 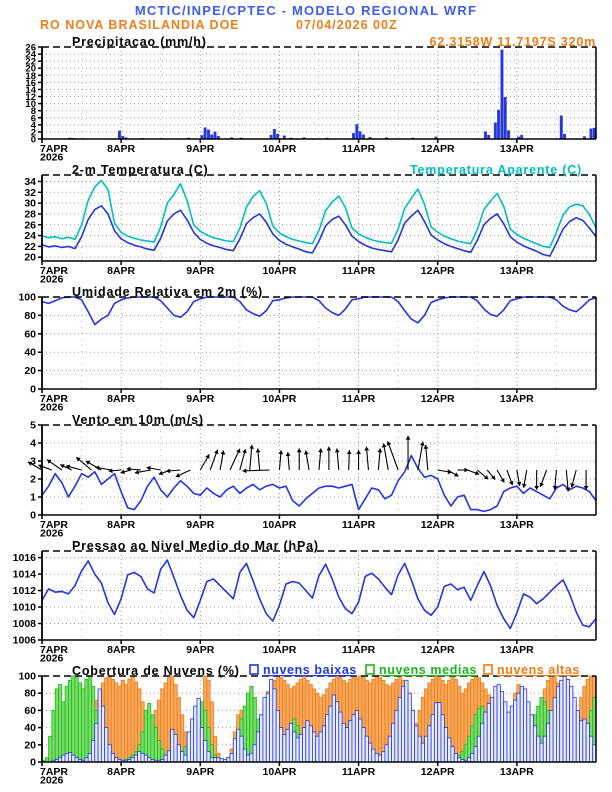 What do you see at coordinates (30, 247) in the screenshot?
I see `svg-text: 22` at bounding box center [30, 247].